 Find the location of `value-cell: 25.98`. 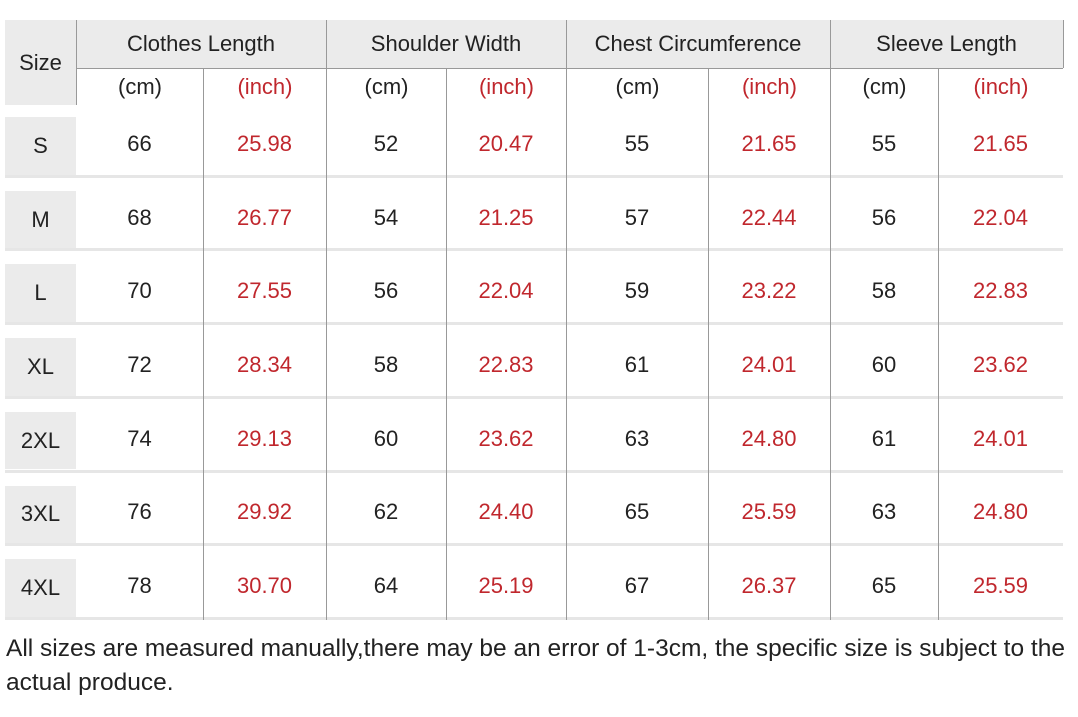

value-cell: 25.98 is located at coordinates (264, 143).